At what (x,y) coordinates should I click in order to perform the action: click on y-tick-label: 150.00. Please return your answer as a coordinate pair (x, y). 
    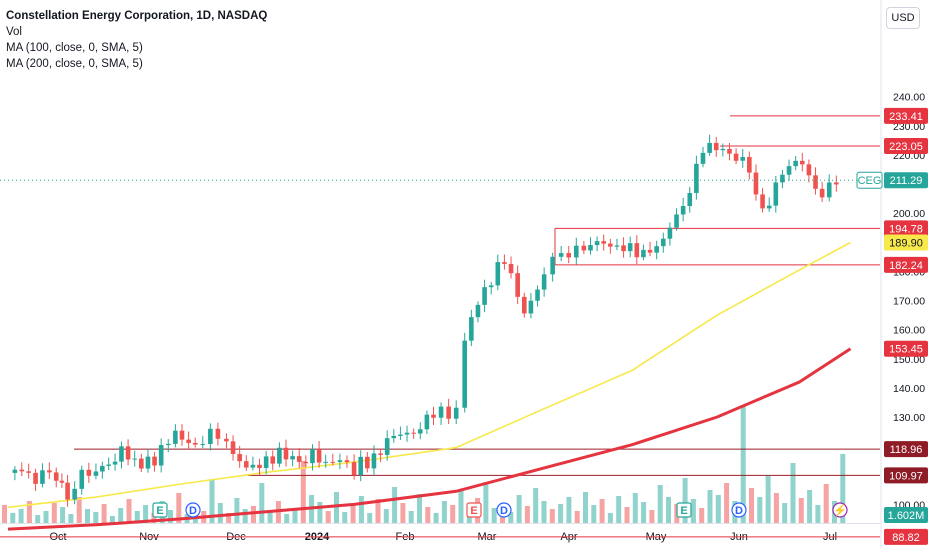
    Looking at the image, I should click on (909, 360).